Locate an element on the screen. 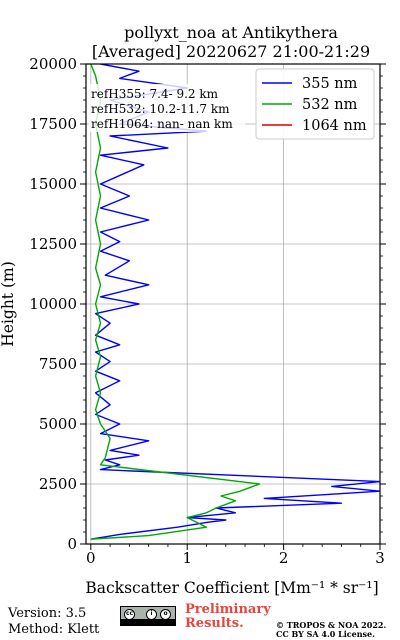  cc-by-sa-license-badge: cc i o is located at coordinates (148, 616).